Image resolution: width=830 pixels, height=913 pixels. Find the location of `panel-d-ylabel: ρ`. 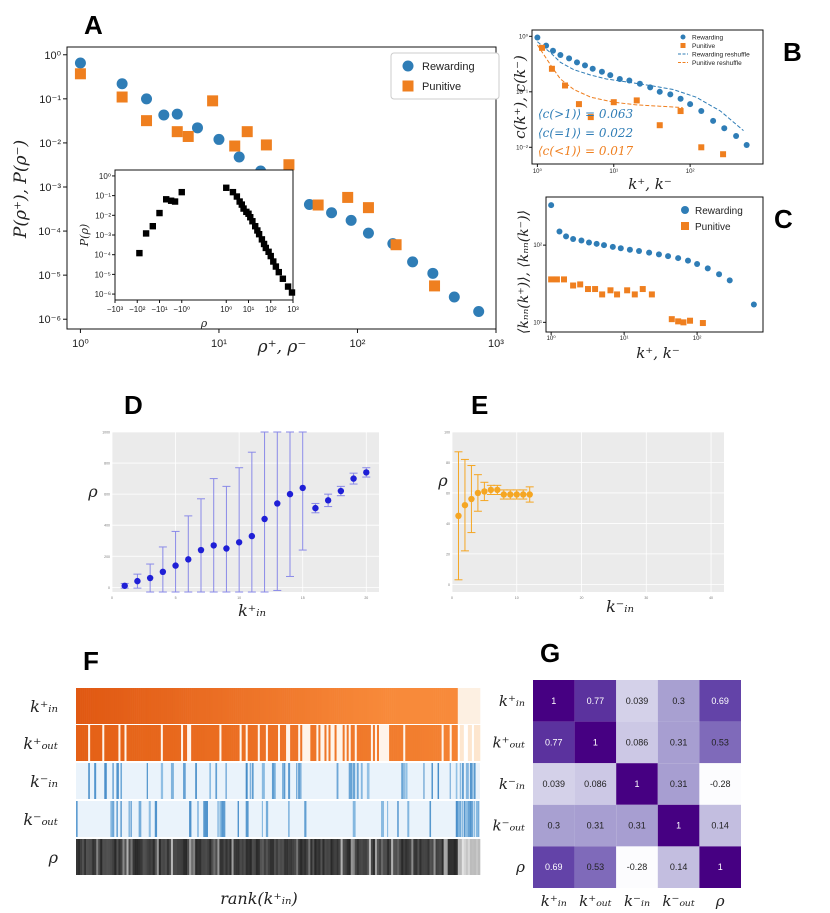

panel-d-ylabel: ρ is located at coordinates (92, 491).